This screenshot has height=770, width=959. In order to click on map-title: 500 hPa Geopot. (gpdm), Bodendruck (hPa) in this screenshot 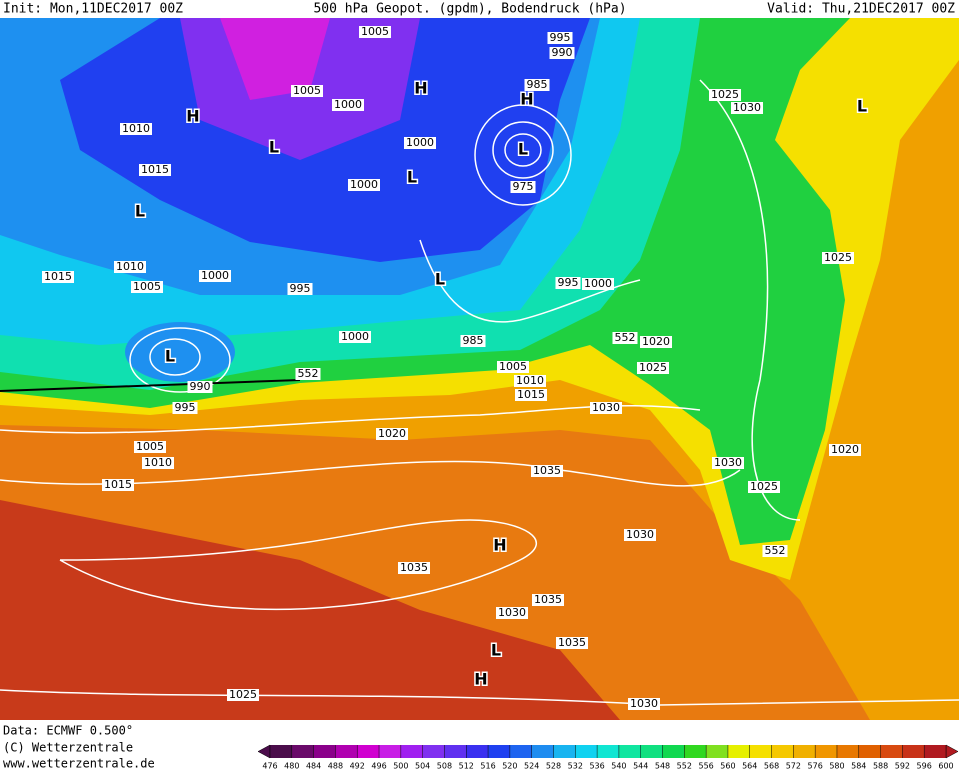, I will do `click(469, 9)`.